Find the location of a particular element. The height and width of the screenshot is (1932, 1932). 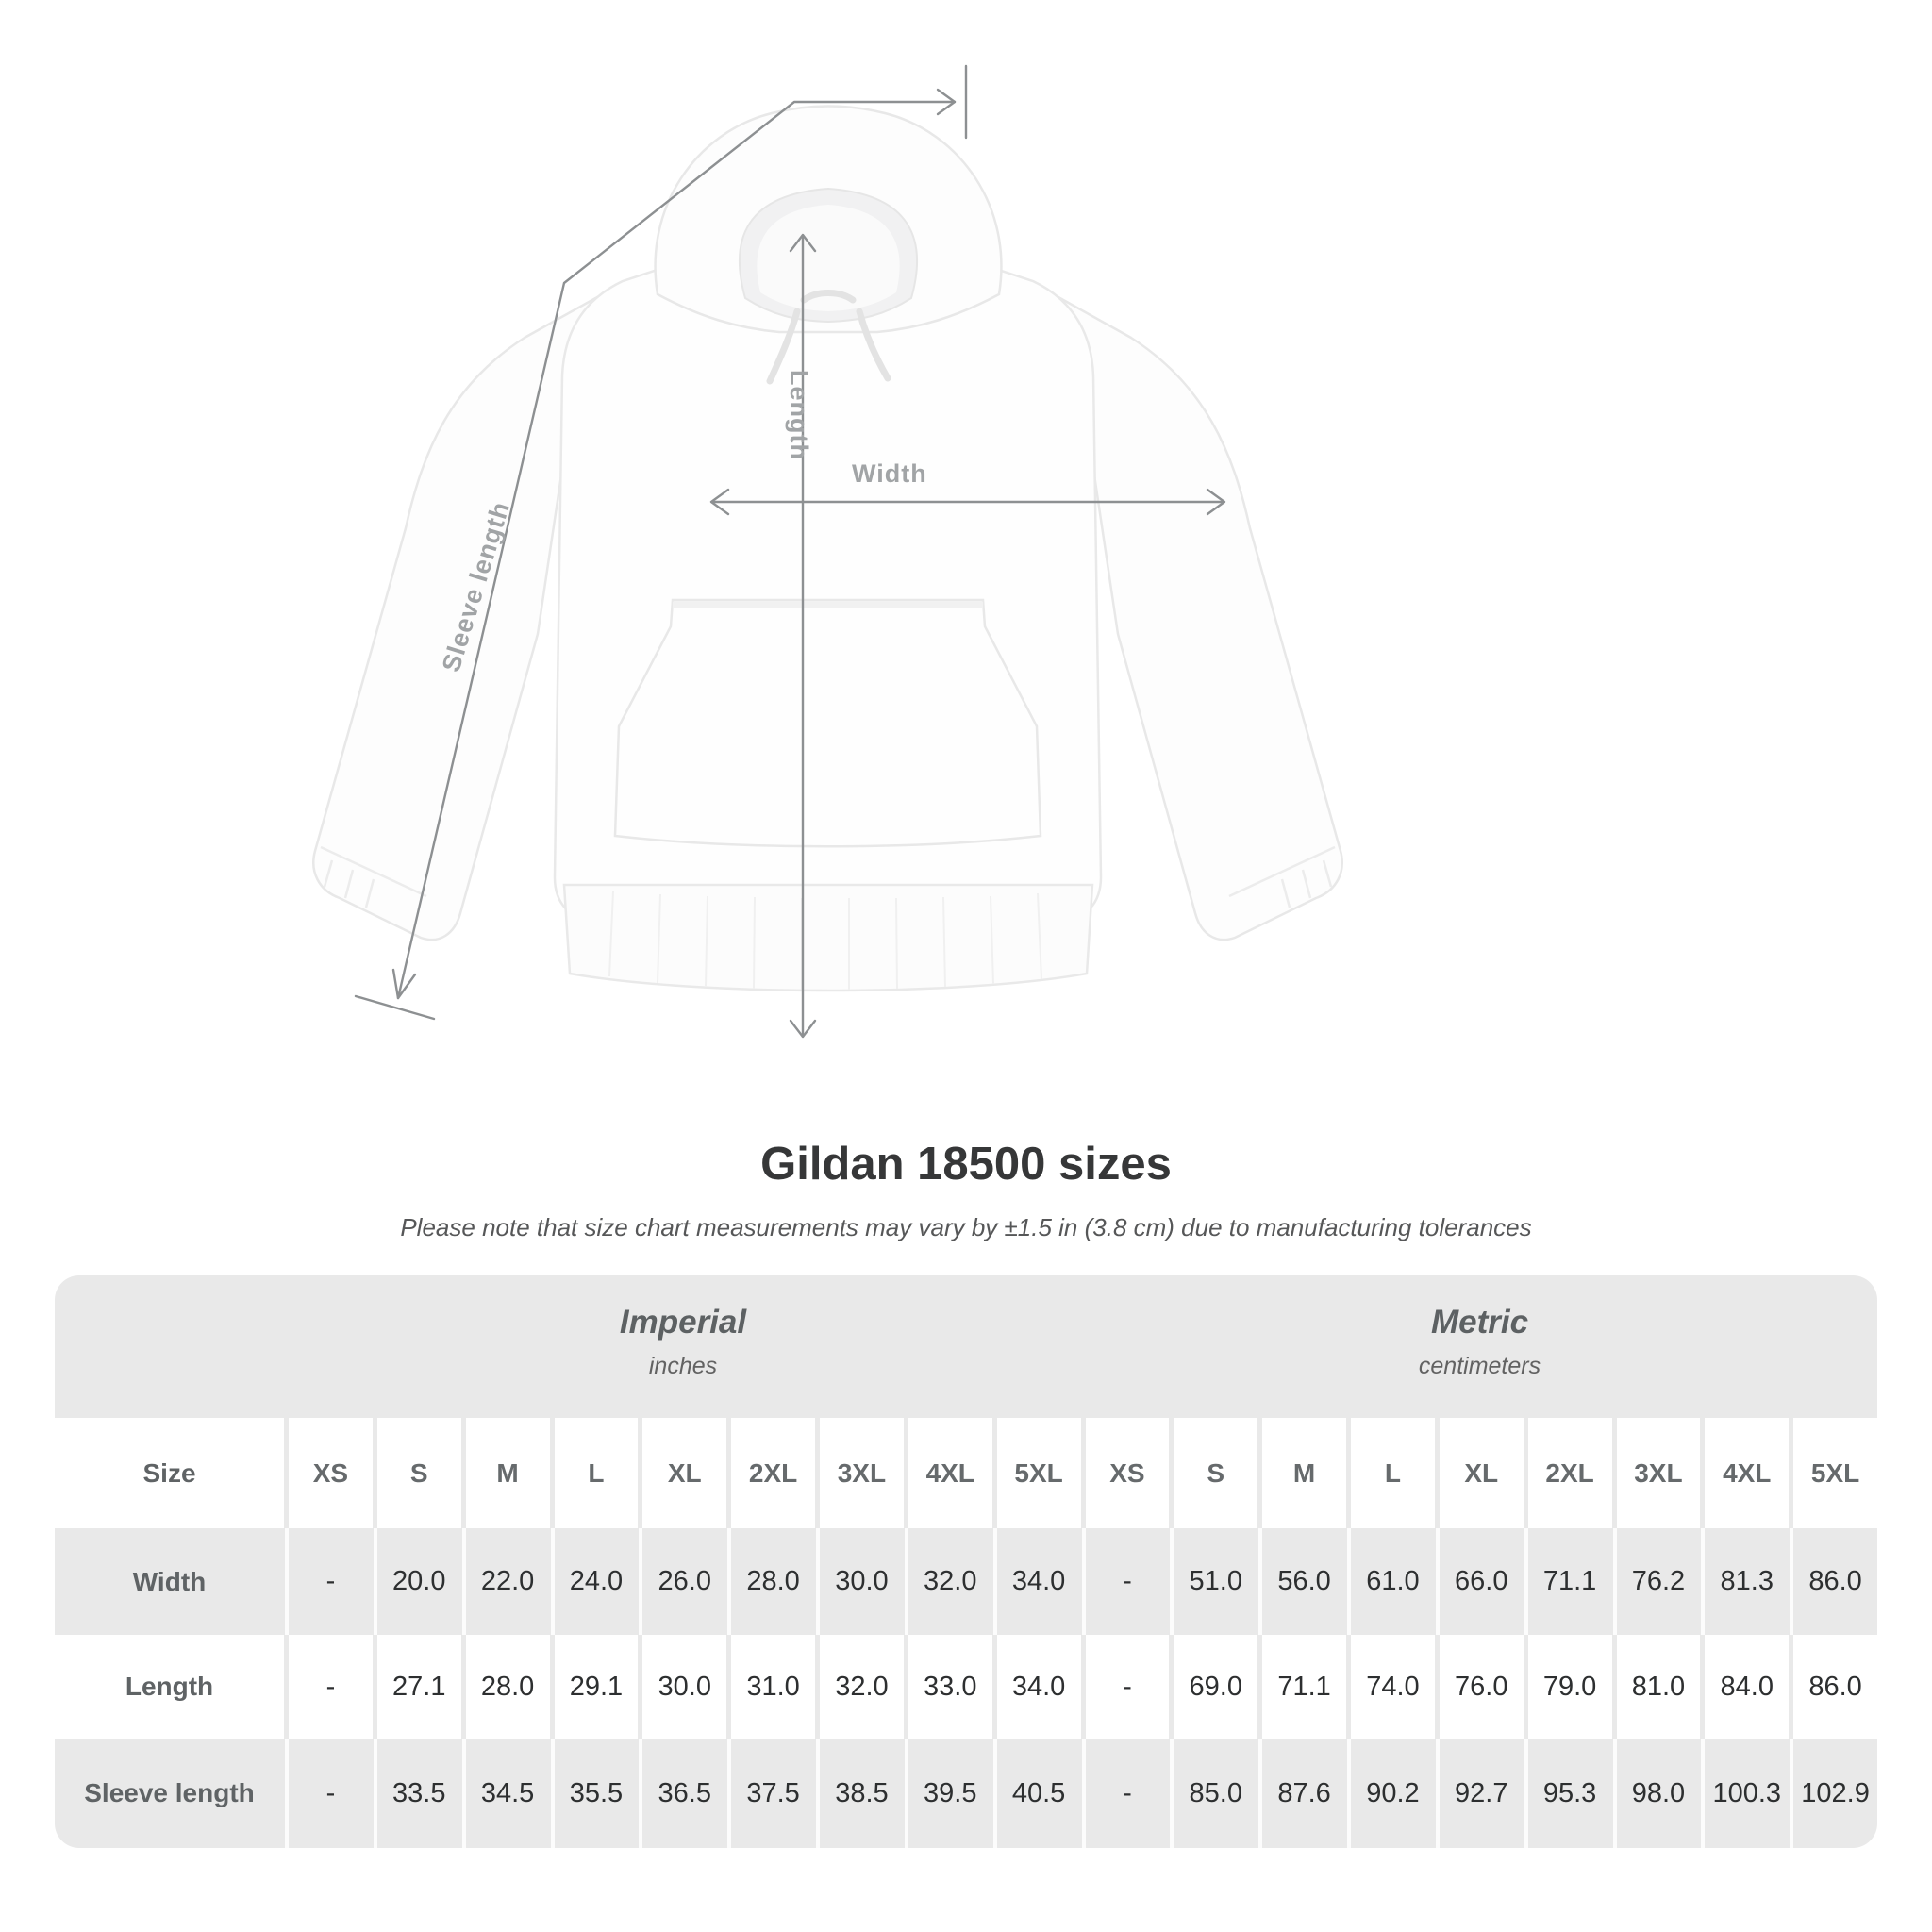

table-cell: 24.0 is located at coordinates (597, 1581).